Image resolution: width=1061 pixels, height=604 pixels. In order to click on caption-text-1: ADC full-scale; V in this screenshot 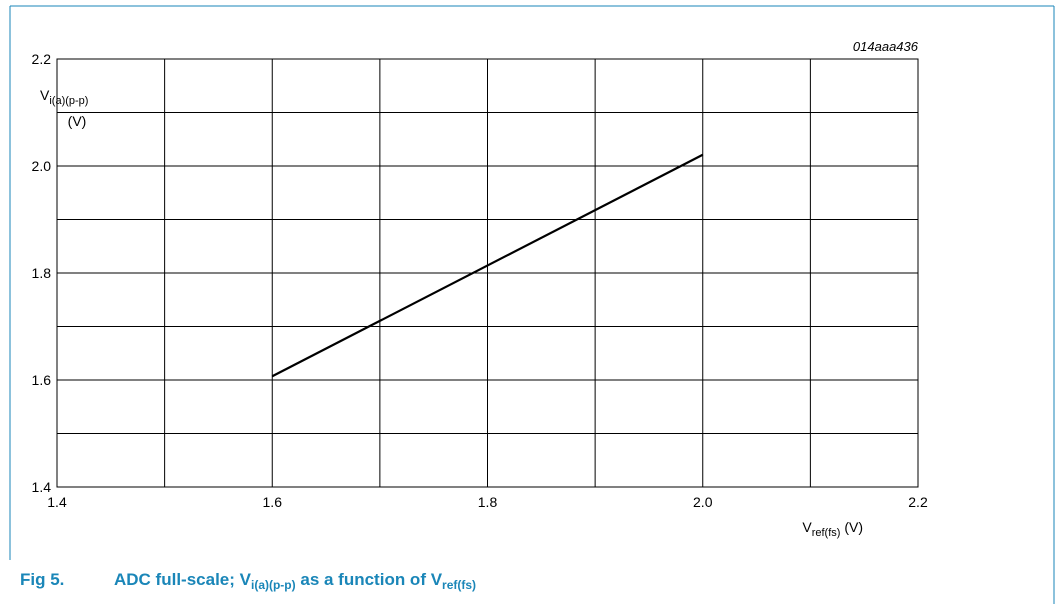, I will do `click(182, 579)`.